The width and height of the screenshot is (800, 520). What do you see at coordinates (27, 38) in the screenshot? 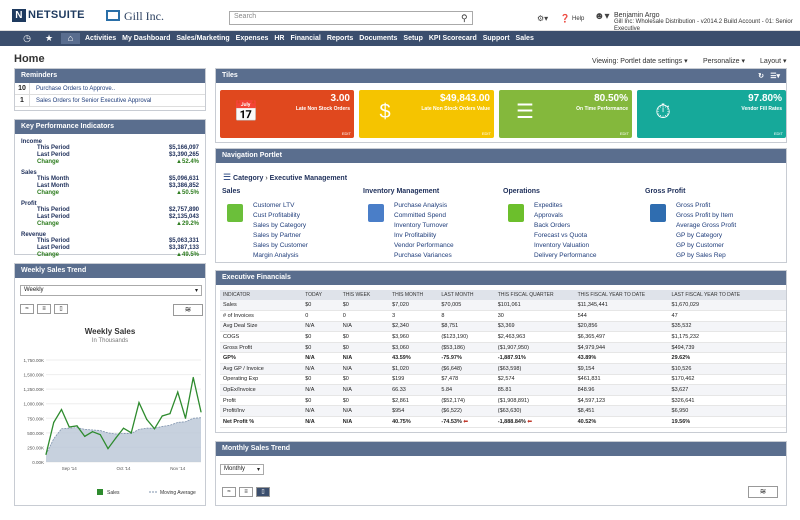
I see `recent-icon: ◷` at bounding box center [27, 38].